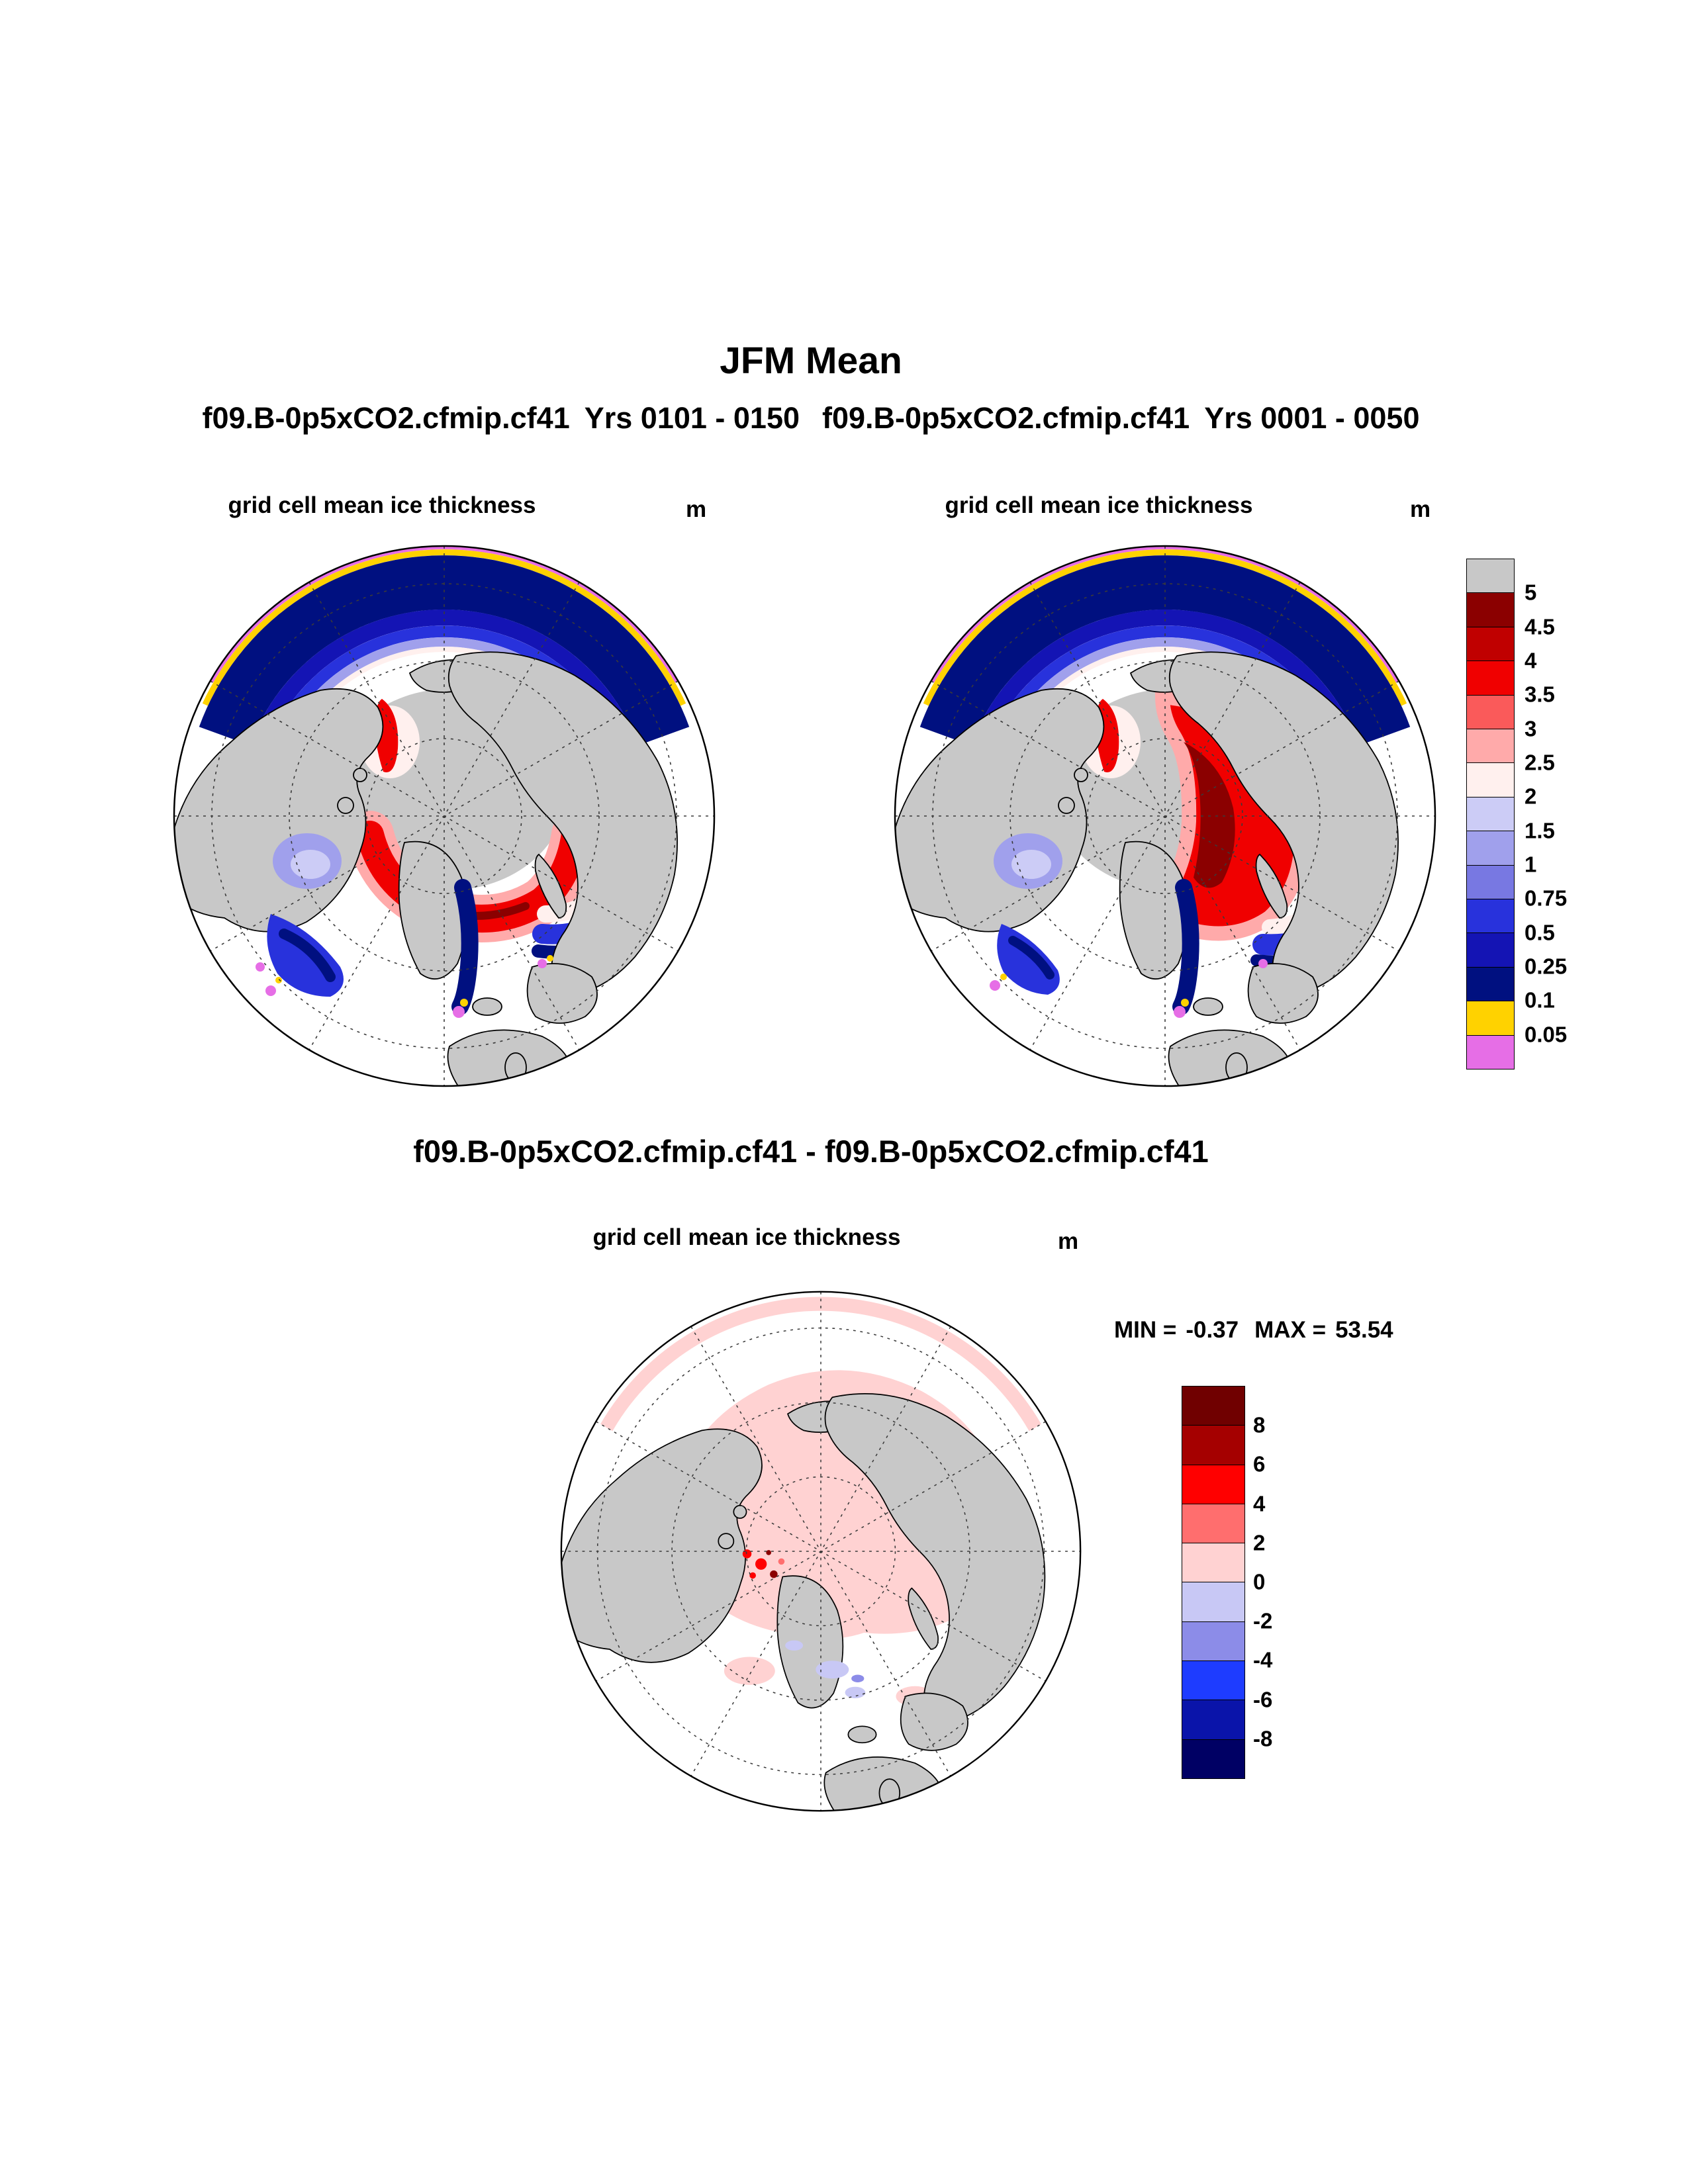 The height and width of the screenshot is (2184, 1688). Describe the element at coordinates (1006, 418) in the screenshot. I see `case-name-right: f09.B-0p5xCO2.cfmip.cf41` at that location.